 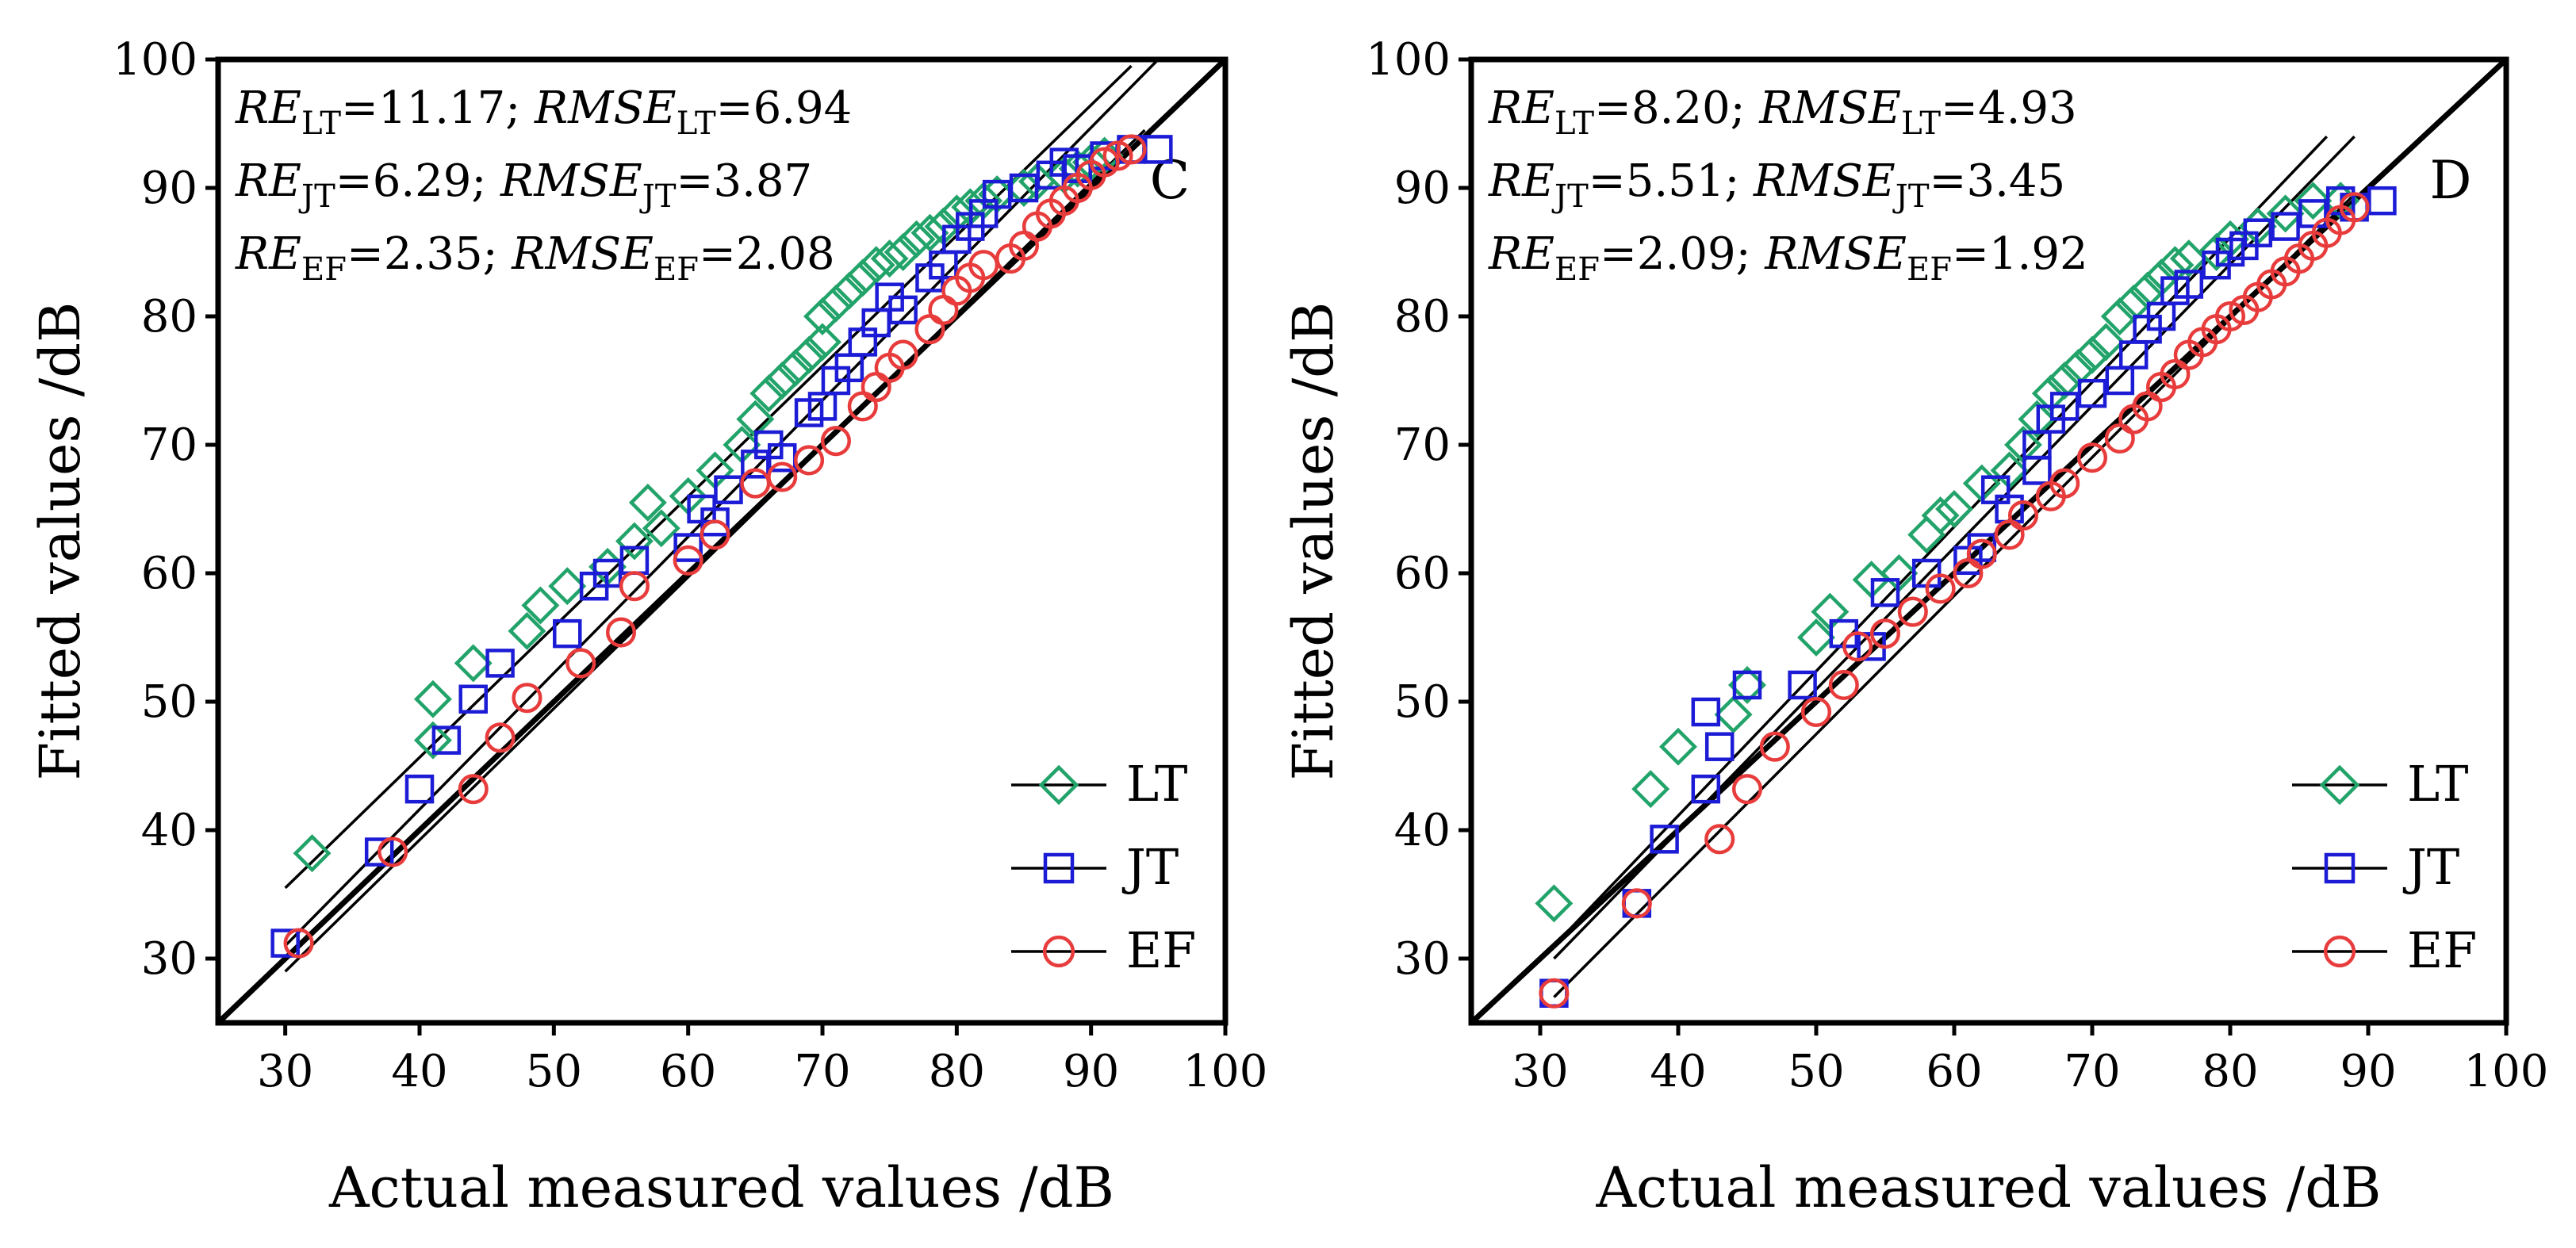 I want to click on y-tick-label: 60, so click(x=1423, y=573).